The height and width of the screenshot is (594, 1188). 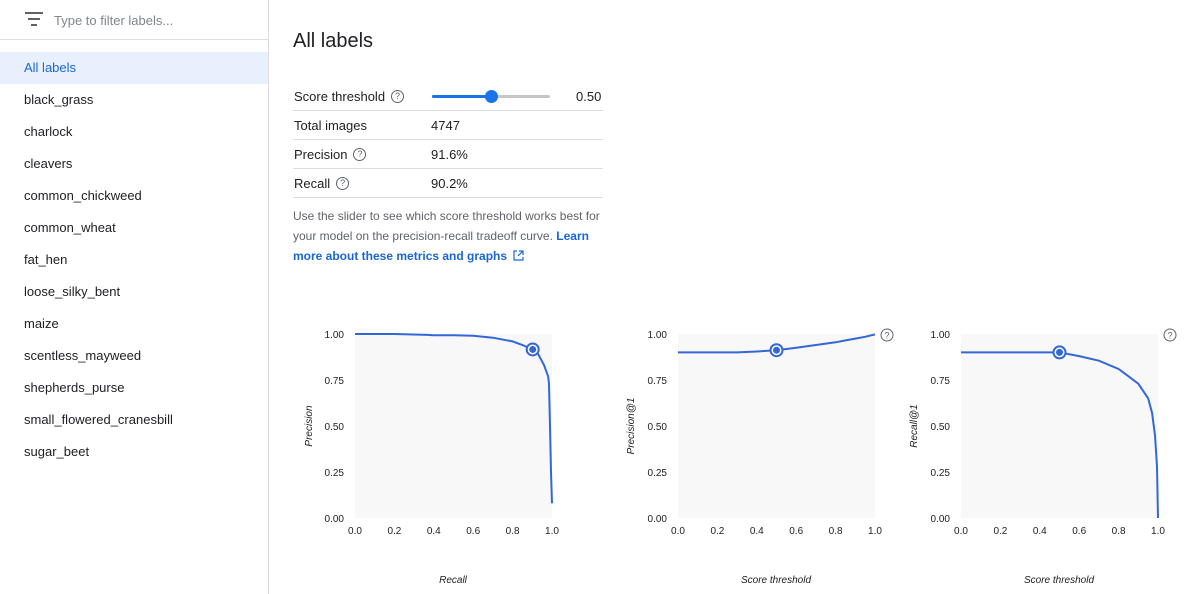 I want to click on label-item: scentless_mayweed, so click(x=83, y=355).